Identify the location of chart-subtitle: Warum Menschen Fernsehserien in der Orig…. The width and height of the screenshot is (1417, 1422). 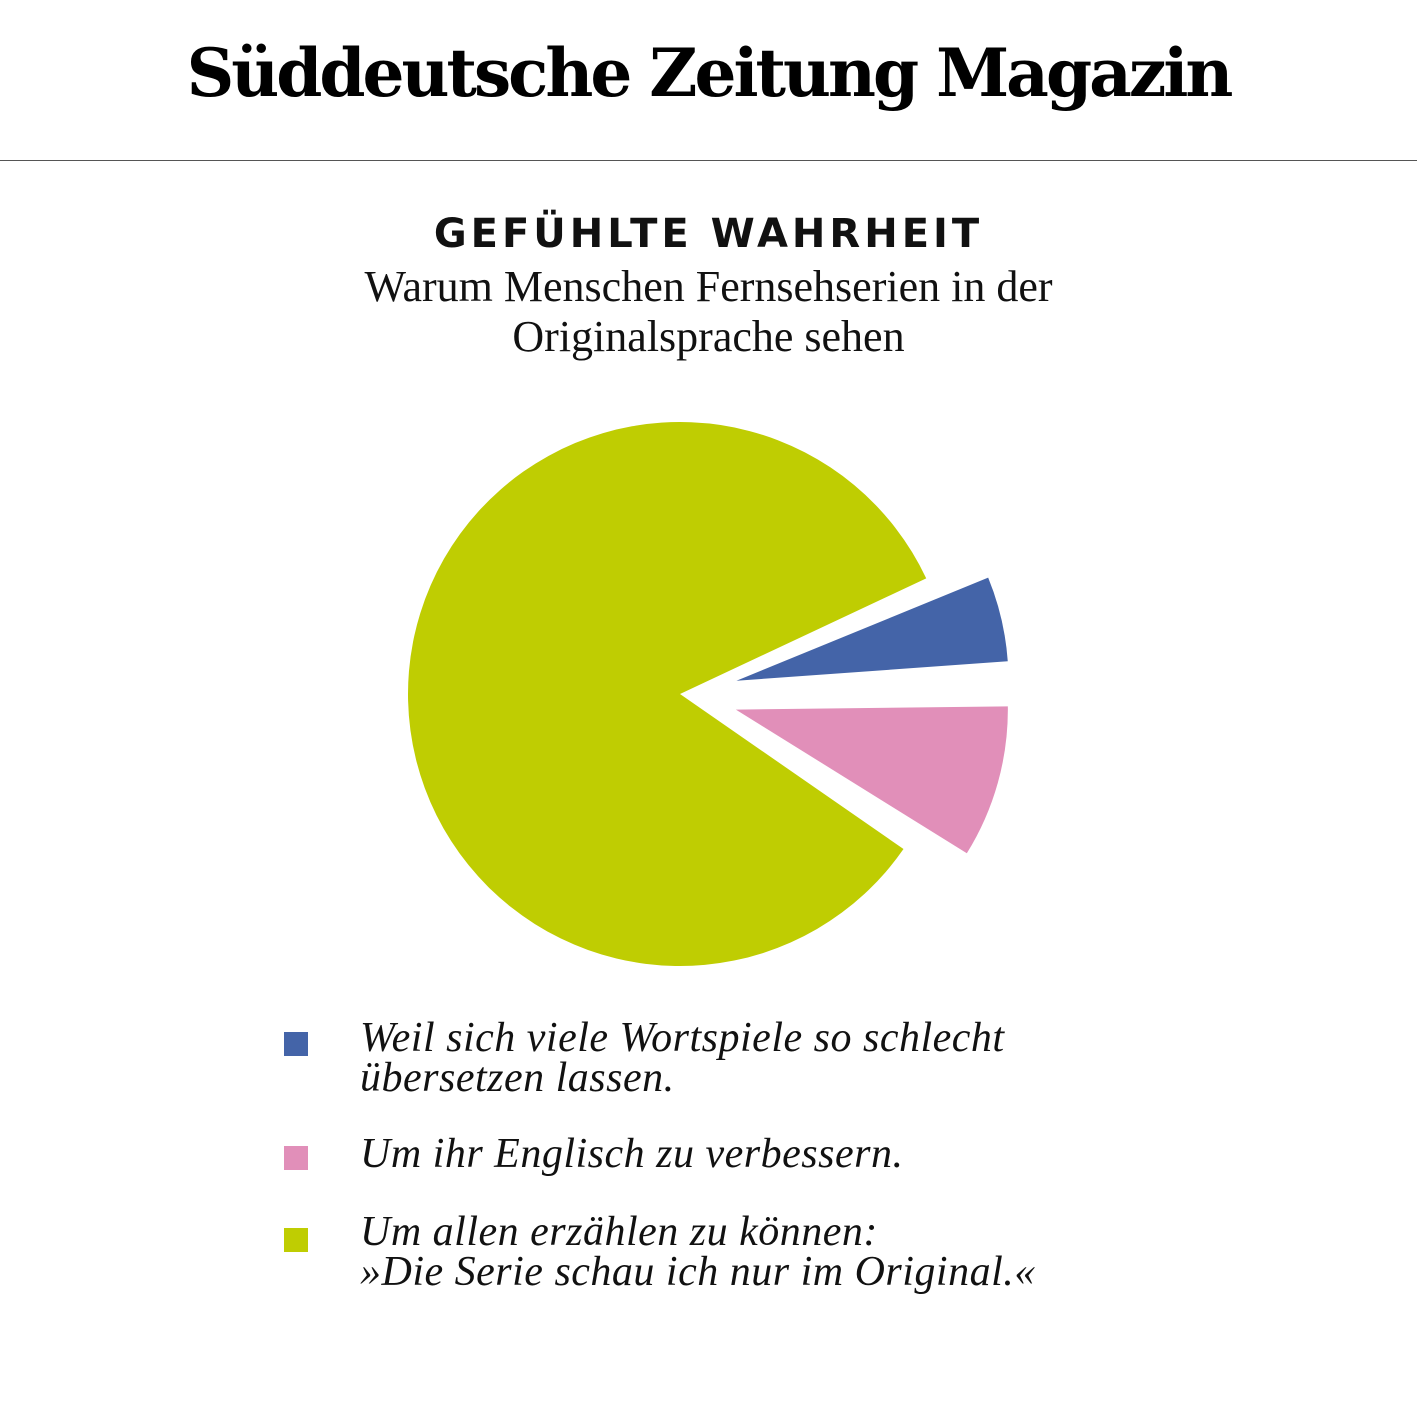
(708, 311).